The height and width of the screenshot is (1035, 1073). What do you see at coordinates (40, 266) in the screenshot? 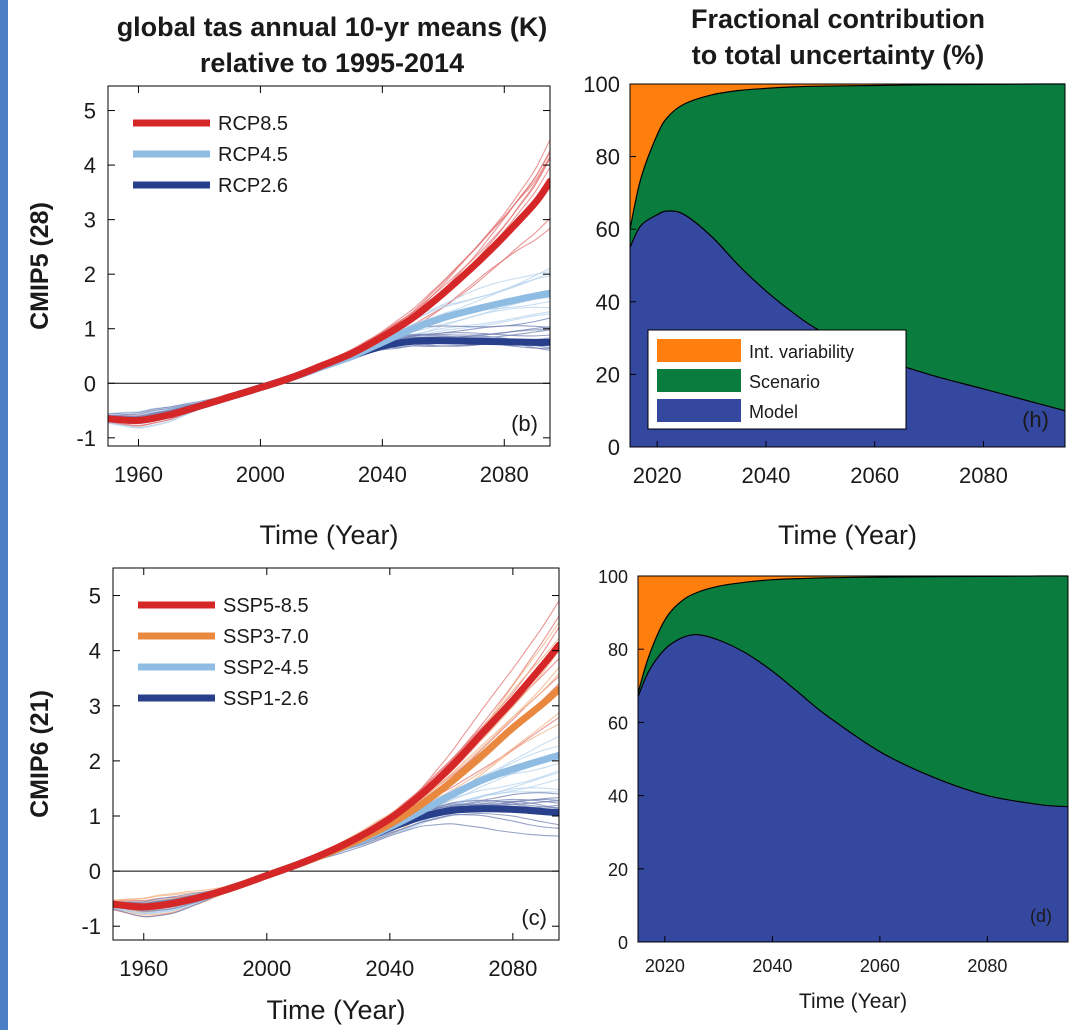
I see `y-axis-label: CMIP5 (28)` at bounding box center [40, 266].